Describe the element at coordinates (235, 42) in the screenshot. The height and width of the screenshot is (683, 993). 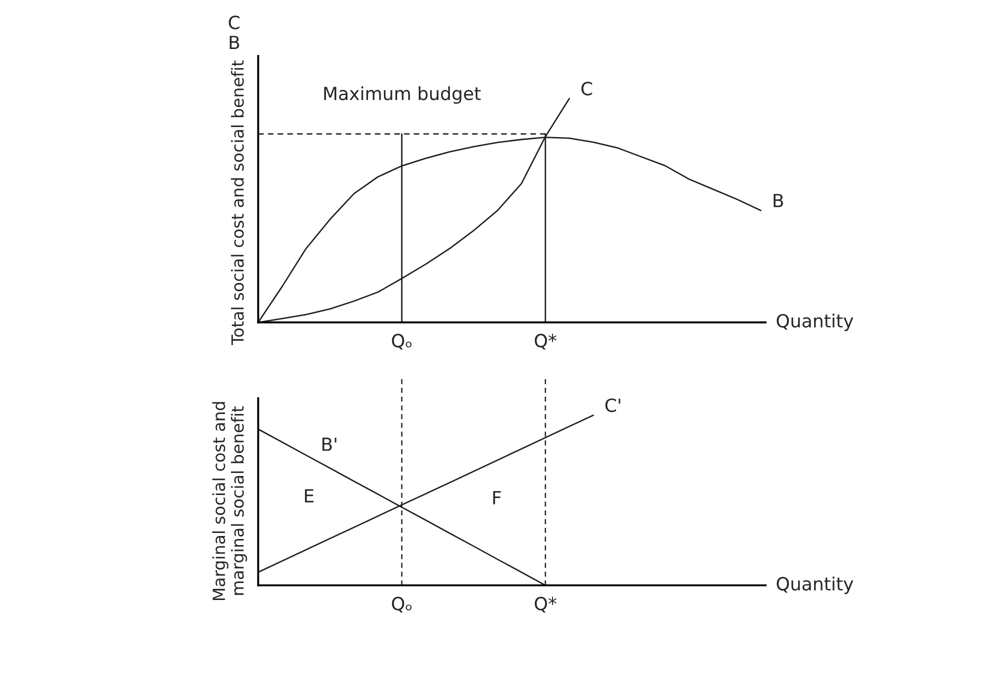
I see `text: B` at that location.